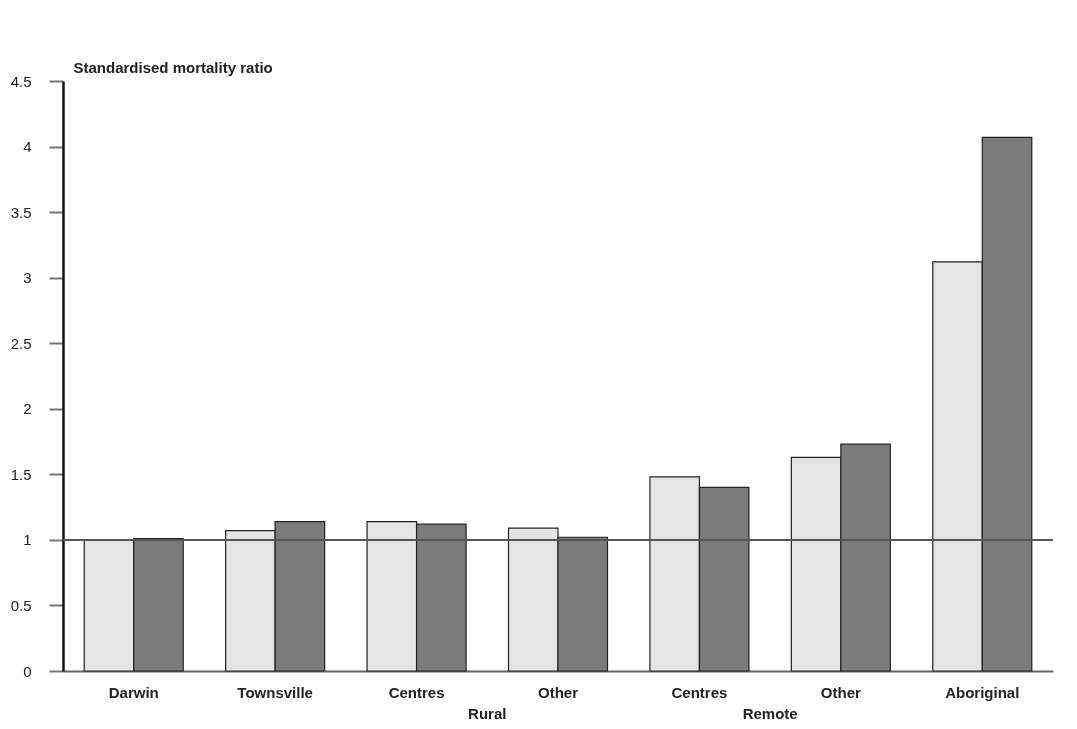  What do you see at coordinates (27, 278) in the screenshot?
I see `y-tick-label: 3` at bounding box center [27, 278].